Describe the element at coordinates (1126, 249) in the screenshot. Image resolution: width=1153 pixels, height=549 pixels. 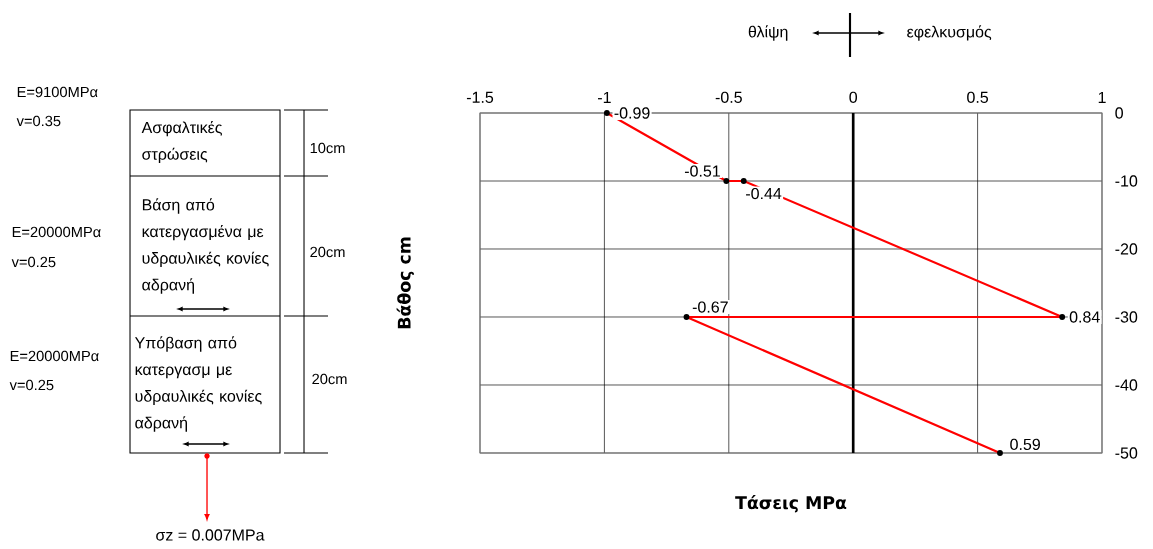
I see `y-tick-label: -20` at that location.